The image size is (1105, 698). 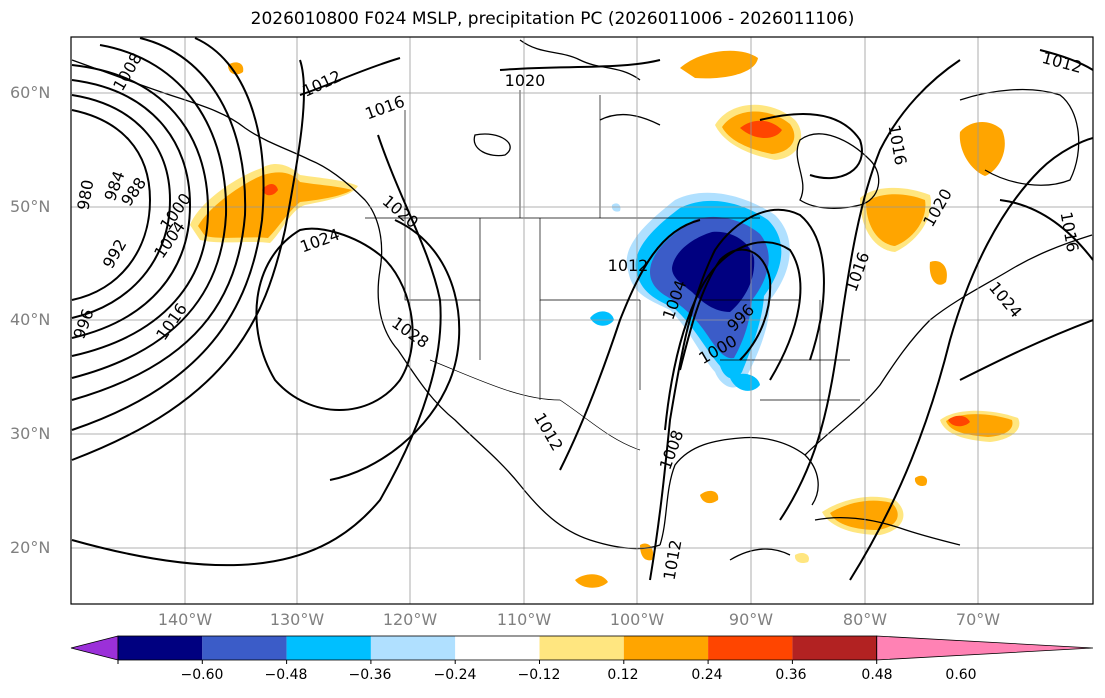 What do you see at coordinates (297, 619) in the screenshot?
I see `lon-label-130w: 130°W` at bounding box center [297, 619].